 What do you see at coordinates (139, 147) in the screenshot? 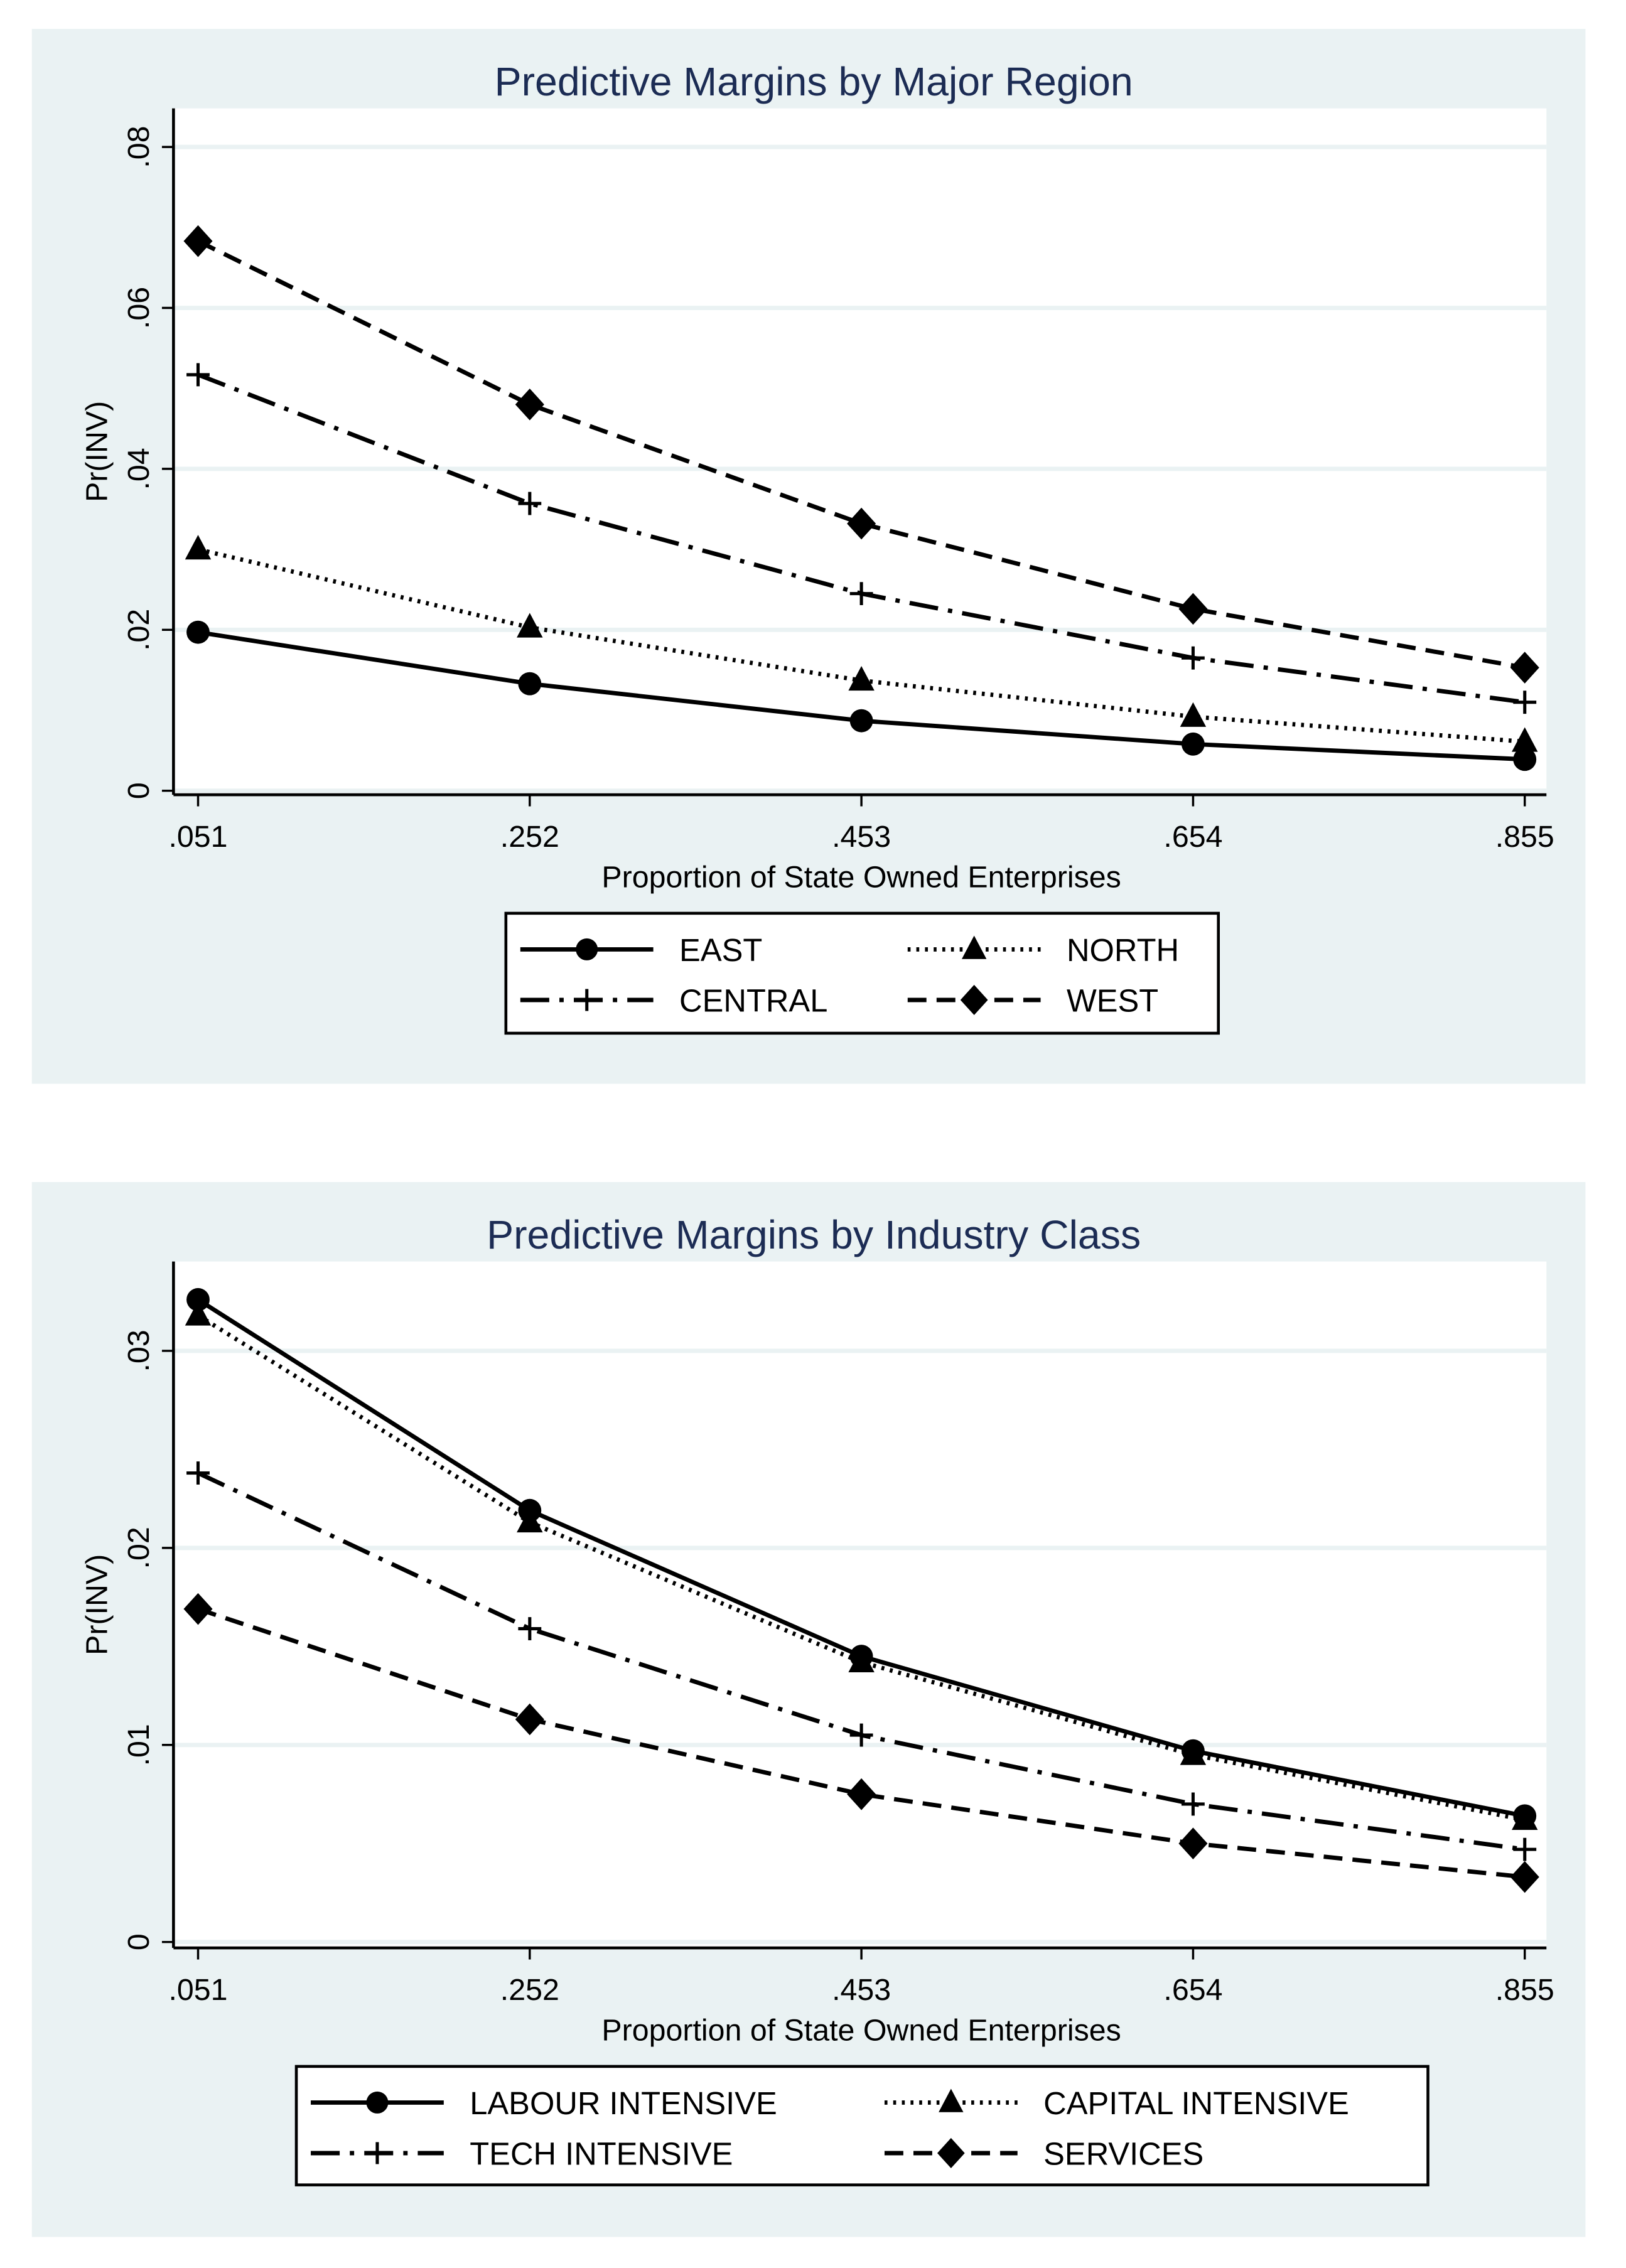
I see `y-tick-label: .08` at bounding box center [139, 147].